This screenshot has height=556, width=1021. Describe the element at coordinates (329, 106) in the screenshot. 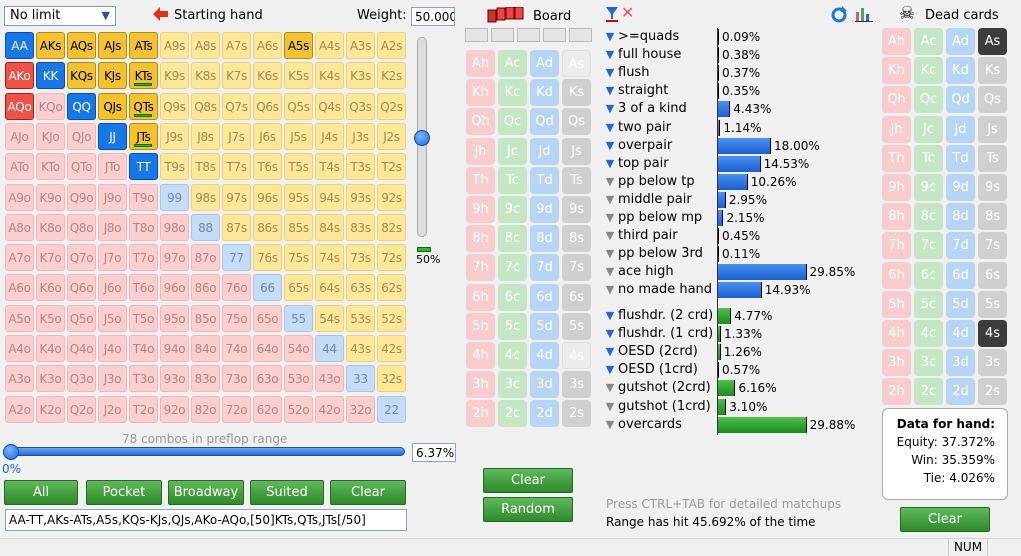

I see `hand-cell-Q4s: Q4s` at that location.